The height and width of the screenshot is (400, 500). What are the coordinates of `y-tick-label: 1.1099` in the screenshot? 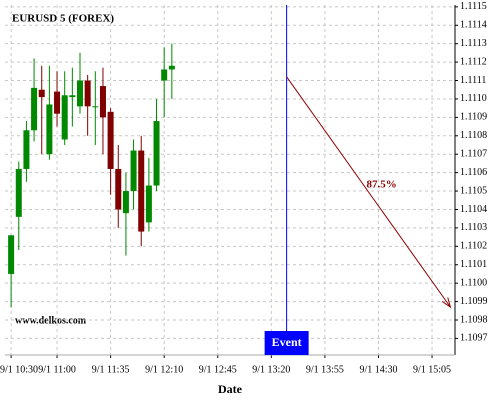 It's located at (474, 301).